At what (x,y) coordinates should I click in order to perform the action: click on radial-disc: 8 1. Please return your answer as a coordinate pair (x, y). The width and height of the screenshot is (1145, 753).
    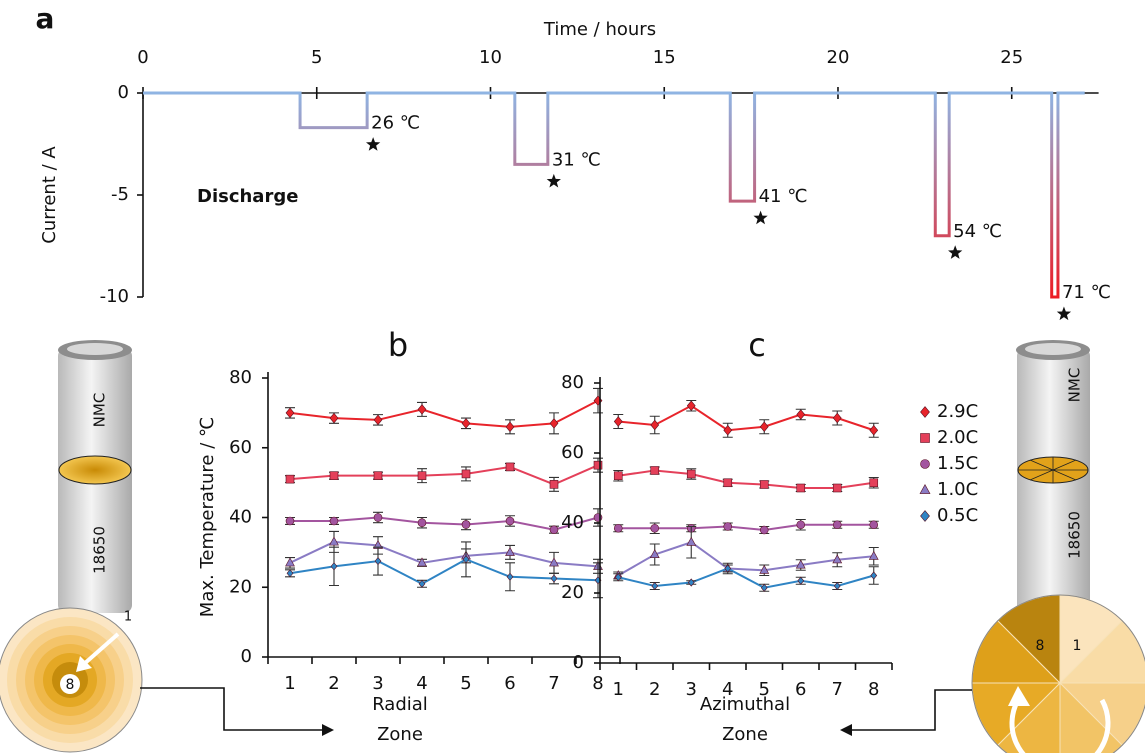
    Looking at the image, I should click on (71, 680).